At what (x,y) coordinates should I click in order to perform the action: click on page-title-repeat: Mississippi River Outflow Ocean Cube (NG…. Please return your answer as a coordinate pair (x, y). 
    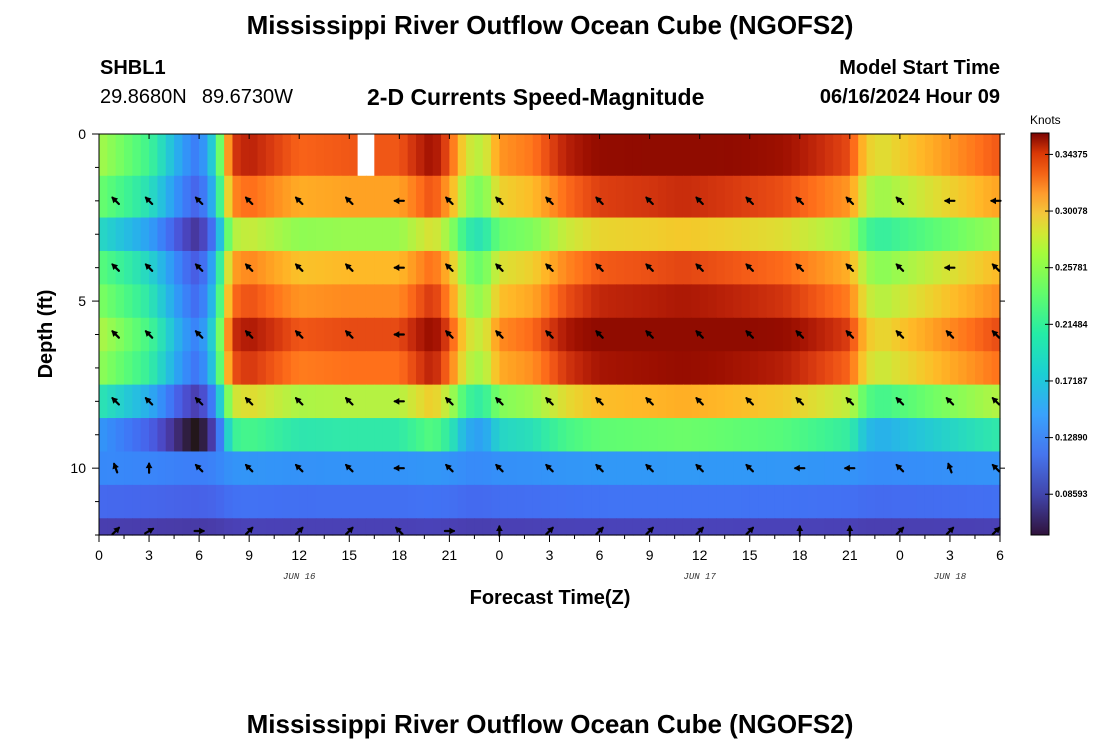
    Looking at the image, I should click on (550, 724).